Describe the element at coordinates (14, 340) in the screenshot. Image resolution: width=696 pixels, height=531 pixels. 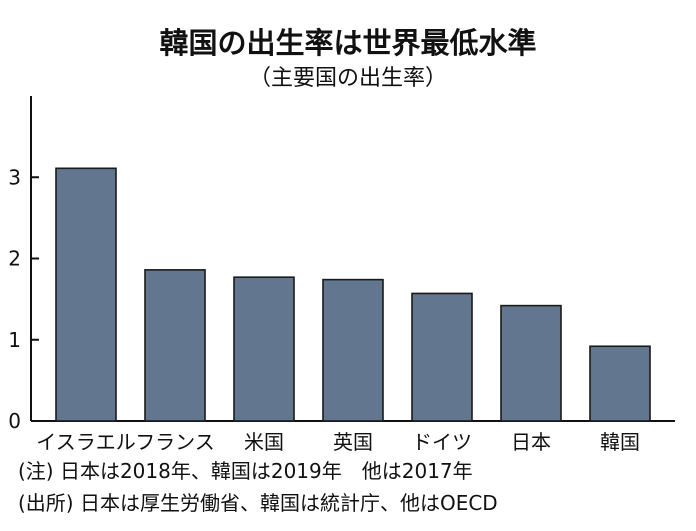
I see `y-tick-label-1: 1` at that location.